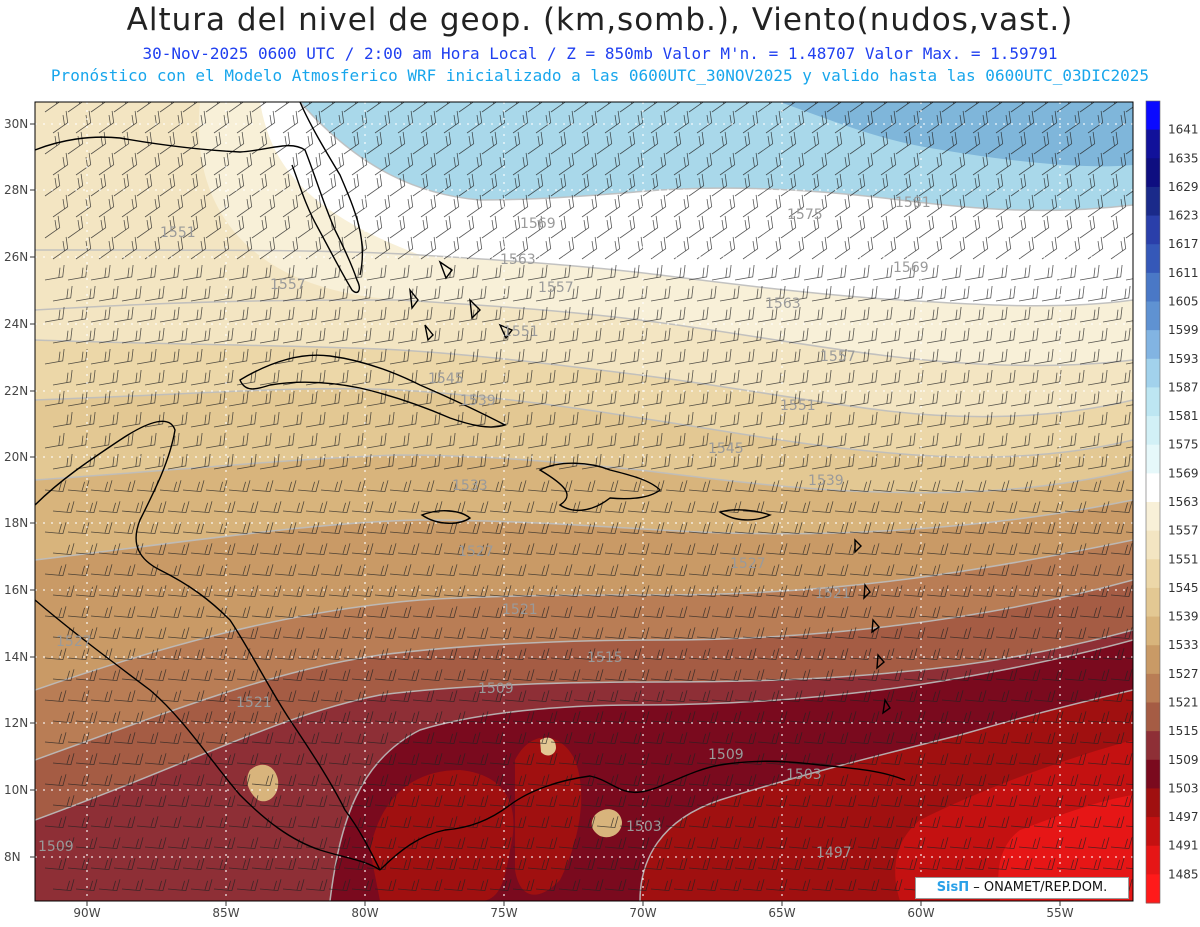 The image size is (1200, 927). What do you see at coordinates (1183, 846) in the screenshot?
I see `colorbar-label: 1491` at bounding box center [1183, 846].